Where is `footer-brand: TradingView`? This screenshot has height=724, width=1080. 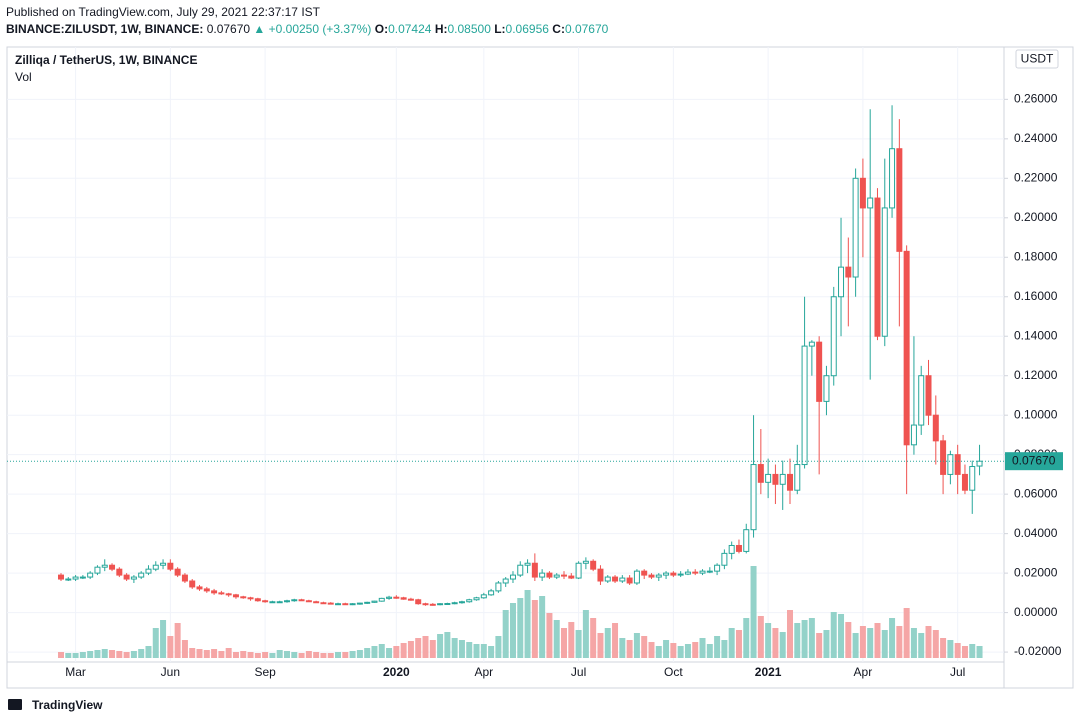
footer-brand: TradingView is located at coordinates (67, 705).